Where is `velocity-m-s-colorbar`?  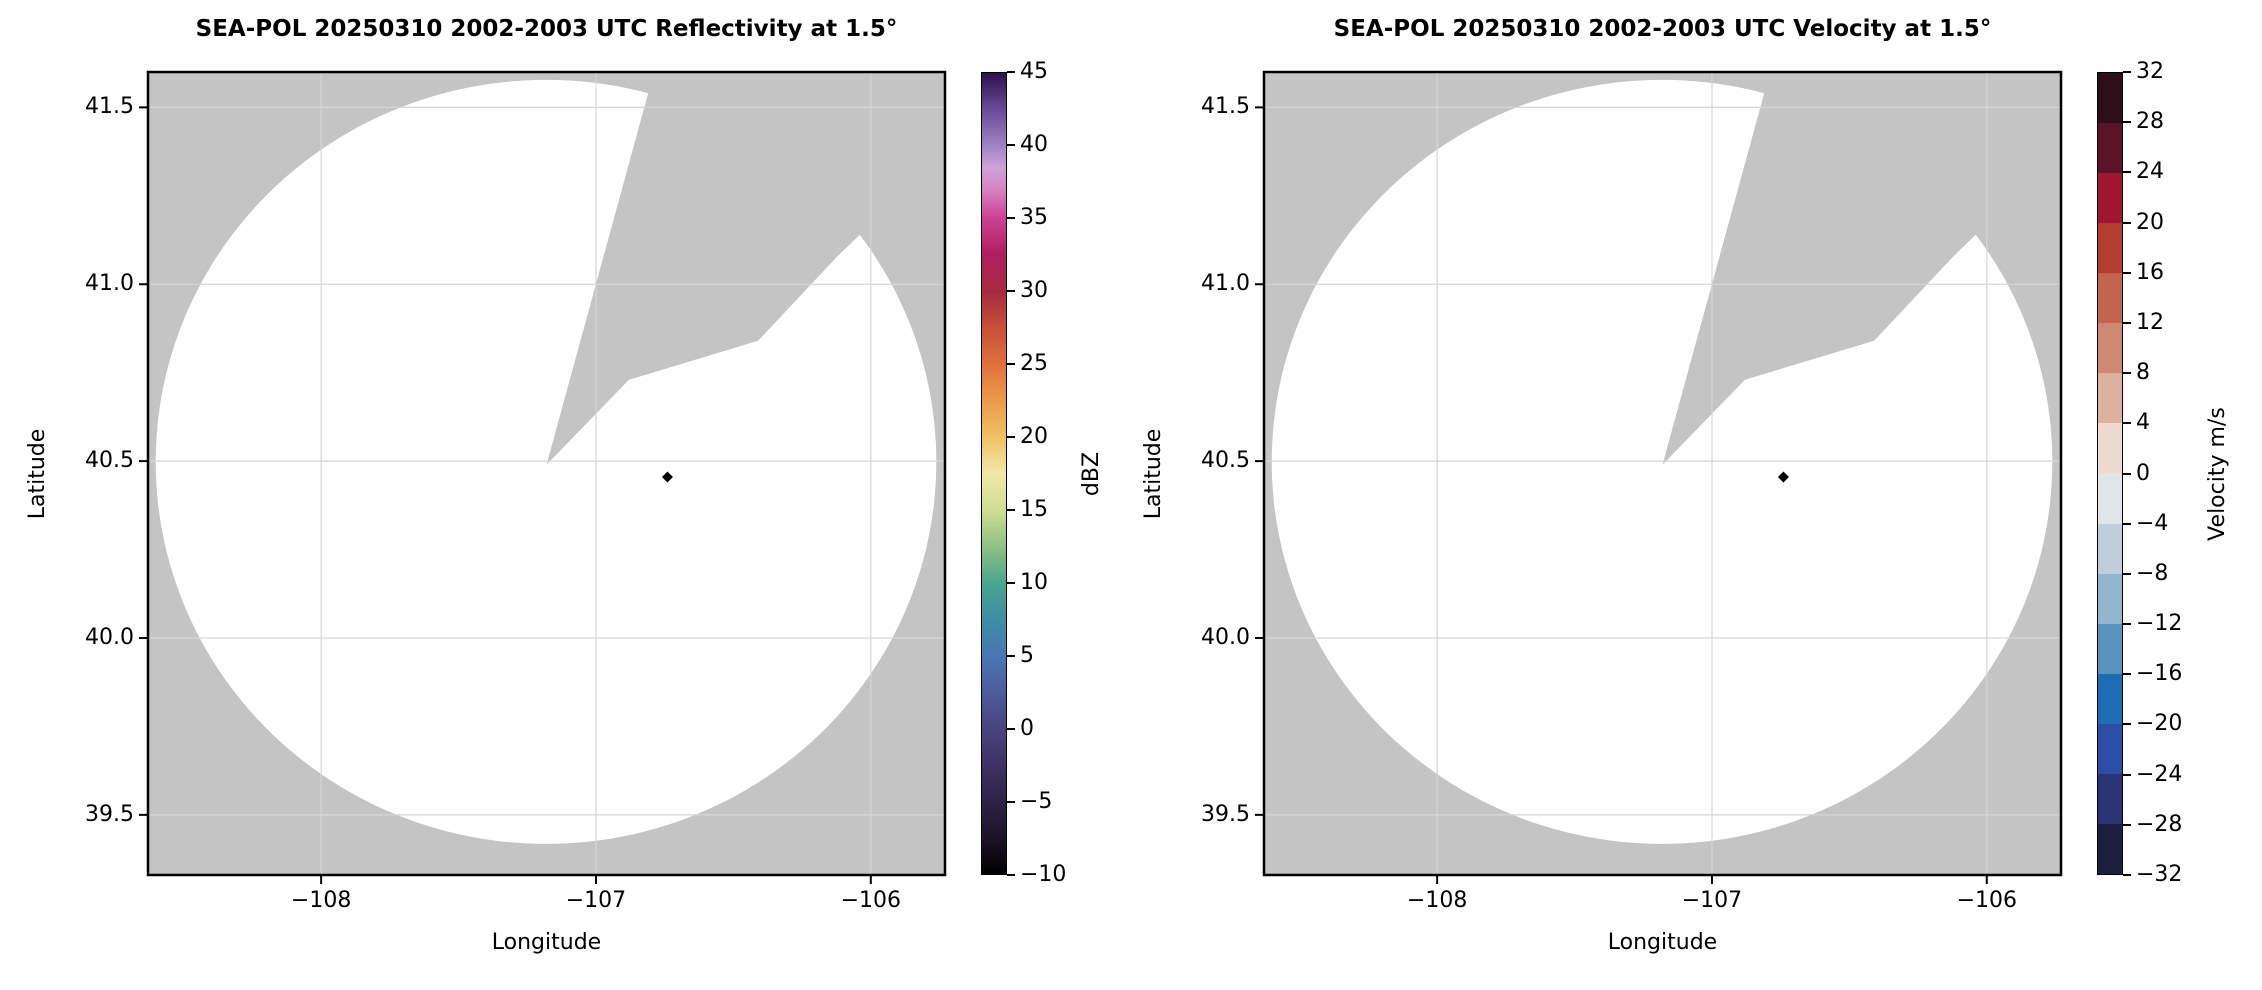
velocity-m-s-colorbar is located at coordinates (2110, 473).